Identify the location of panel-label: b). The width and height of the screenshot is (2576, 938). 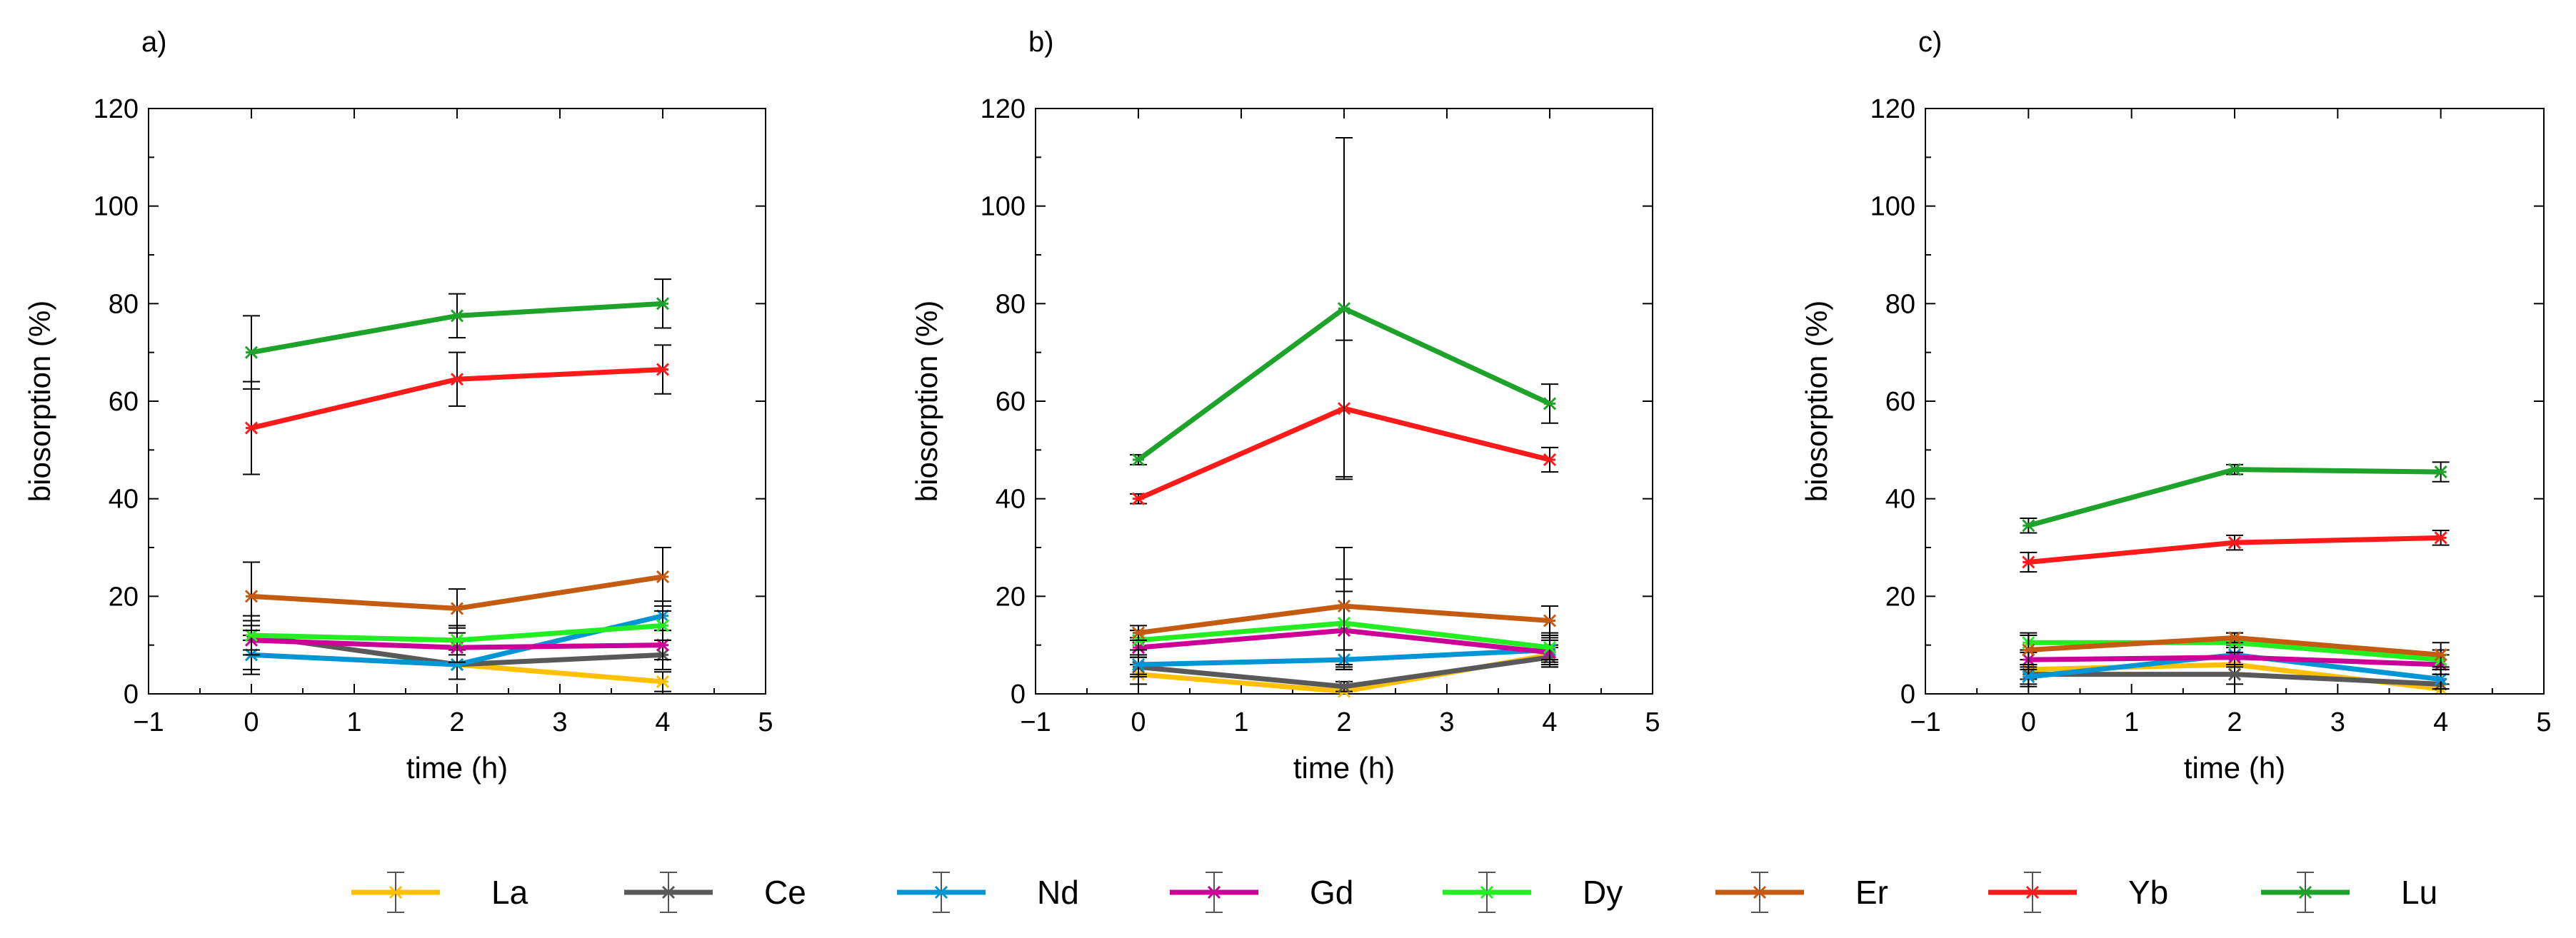
(1041, 42).